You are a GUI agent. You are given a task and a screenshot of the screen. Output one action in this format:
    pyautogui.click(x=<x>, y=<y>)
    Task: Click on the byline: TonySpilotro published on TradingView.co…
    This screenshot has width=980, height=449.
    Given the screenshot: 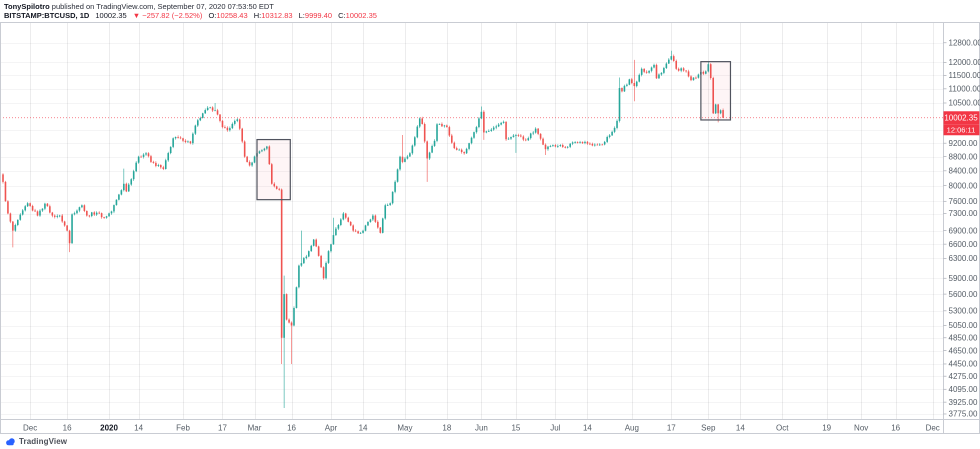 What is the action you would take?
    pyautogui.click(x=139, y=6)
    